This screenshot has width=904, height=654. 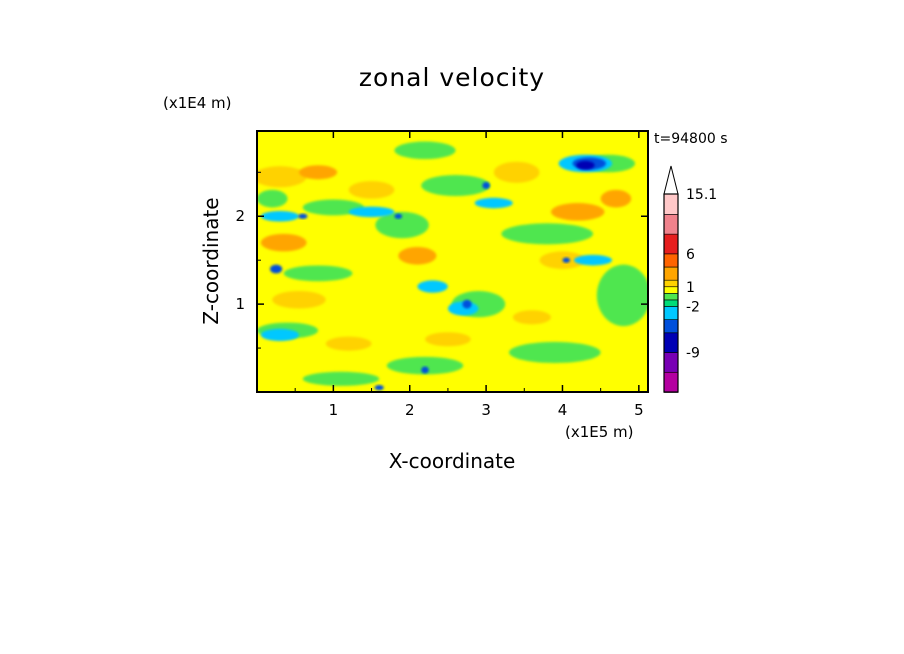 What do you see at coordinates (690, 279) in the screenshot?
I see `colorbar: 15.1 6 1 -2 -9` at bounding box center [690, 279].